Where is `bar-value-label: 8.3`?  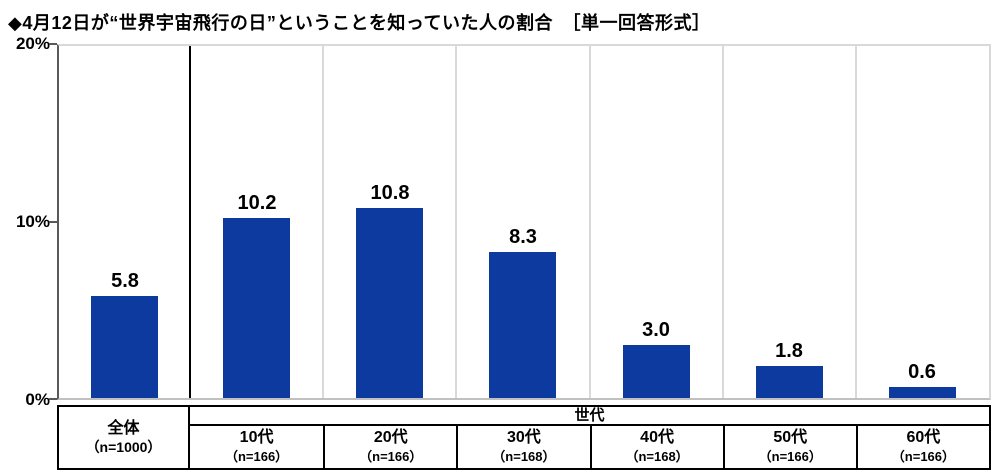 bar-value-label: 8.3 is located at coordinates (523, 237).